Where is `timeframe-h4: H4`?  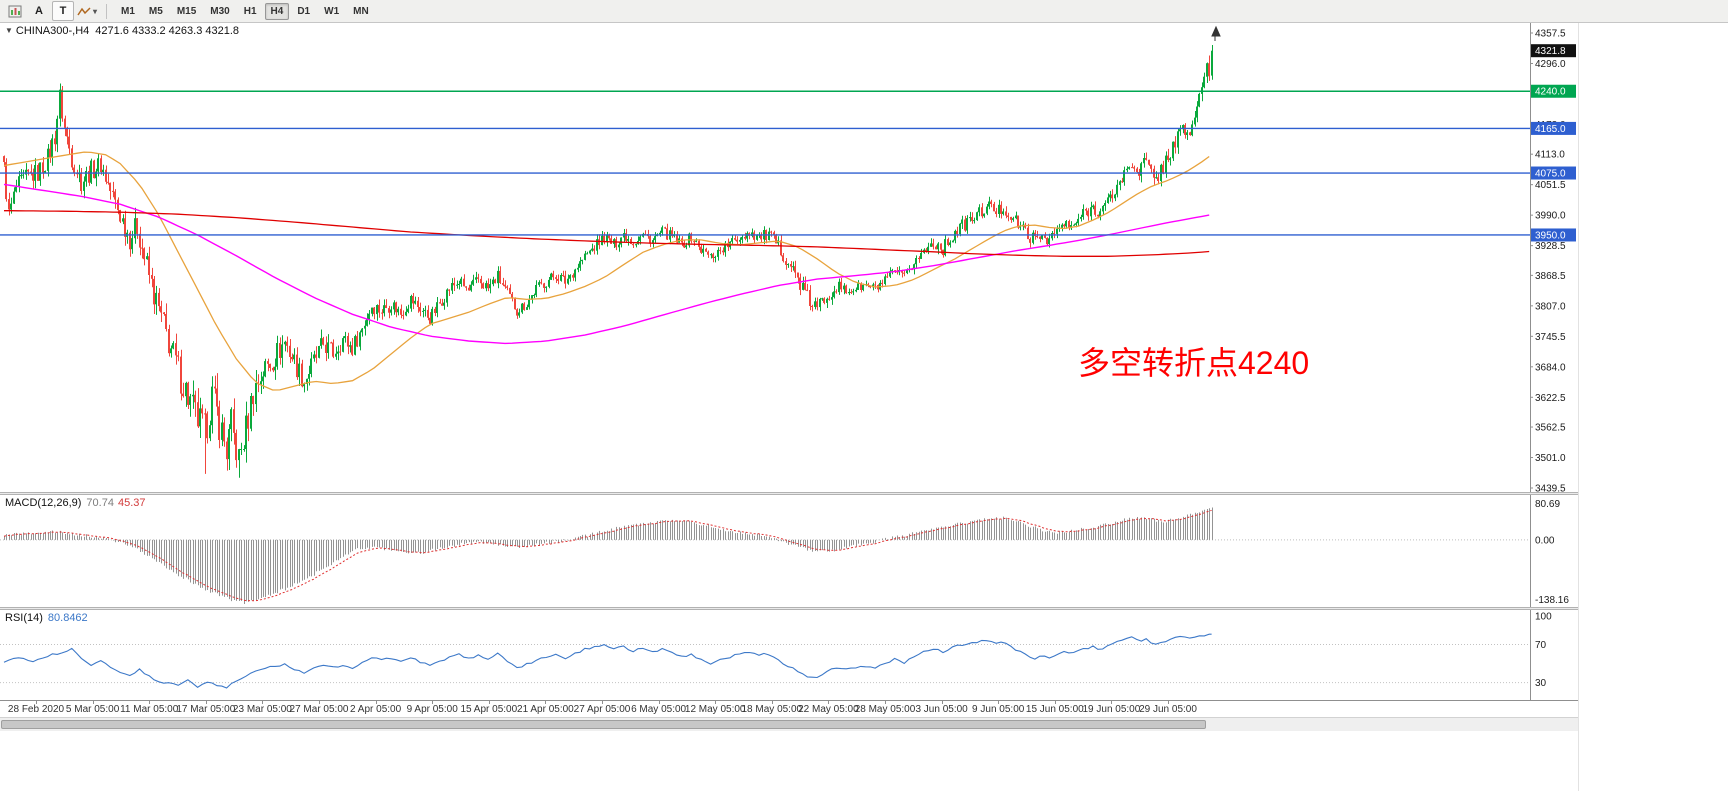
timeframe-h4: H4 is located at coordinates (277, 11).